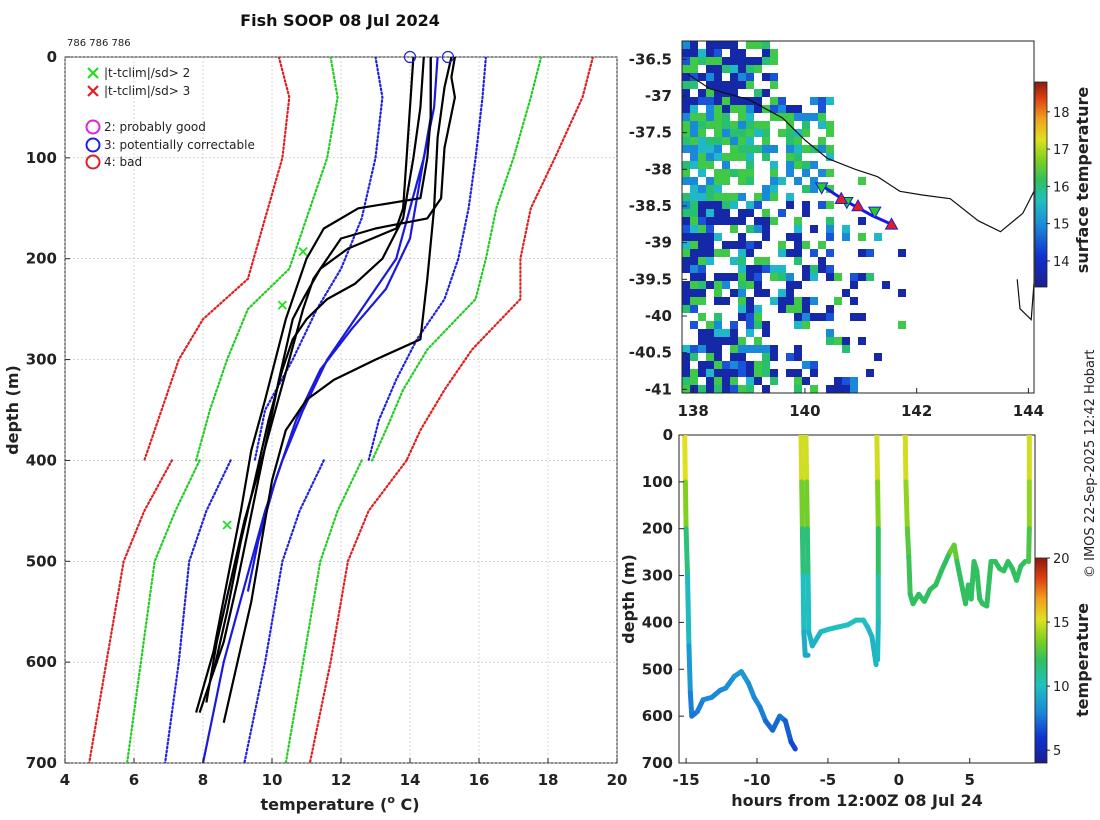 Image resolution: width=1100 pixels, height=820 pixels. What do you see at coordinates (323, 611) in the screenshot?
I see `clim-2sd-right-b` at bounding box center [323, 611].